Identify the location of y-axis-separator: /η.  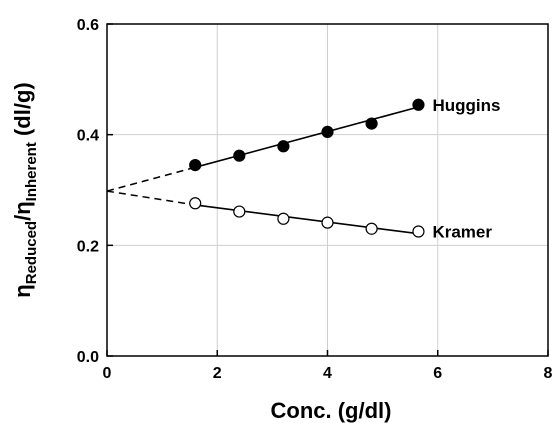
(22, 211).